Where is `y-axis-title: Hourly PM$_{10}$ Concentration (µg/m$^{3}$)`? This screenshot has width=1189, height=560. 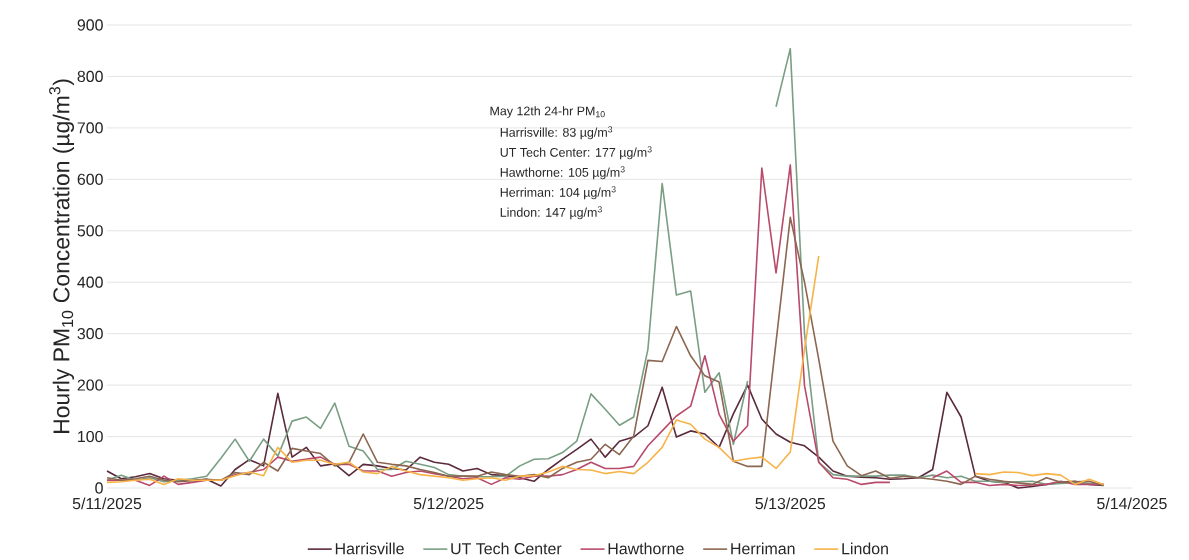 y-axis-title: Hourly PM$_{10}$ Concentration (µg/m$^{3}$) is located at coordinates (62, 256).